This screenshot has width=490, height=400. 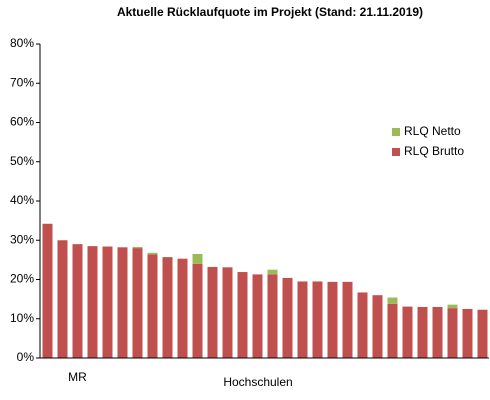 I want to click on legend-label: RLQ Netto, so click(x=432, y=131).